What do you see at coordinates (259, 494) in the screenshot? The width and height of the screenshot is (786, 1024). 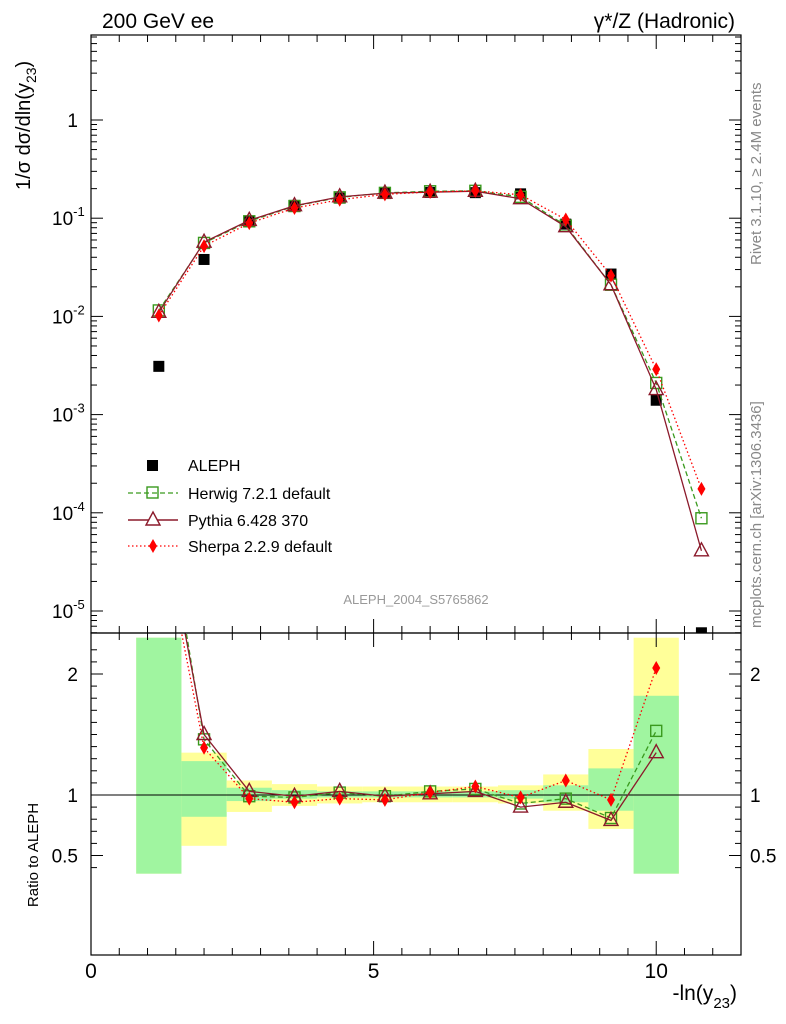 I see `legend-label-herwig: Herwig 7.2.1 default` at bounding box center [259, 494].